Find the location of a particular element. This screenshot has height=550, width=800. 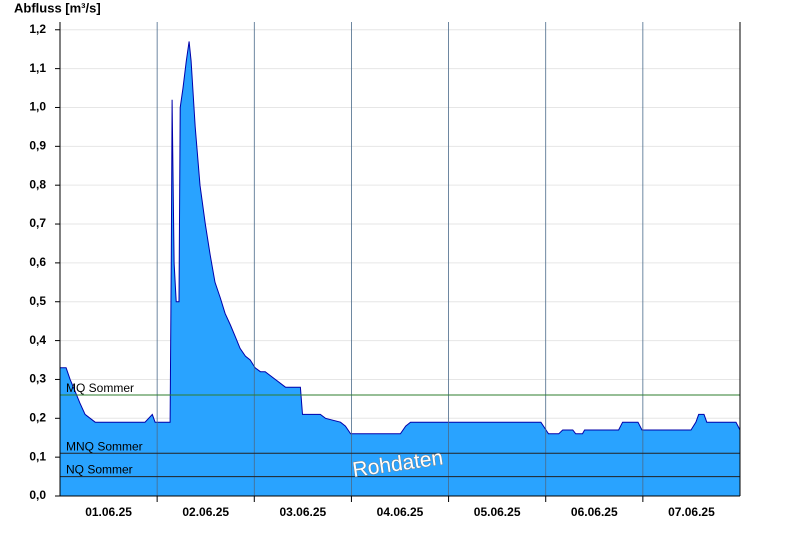

reference-label: MQ Sommer is located at coordinates (100, 388).